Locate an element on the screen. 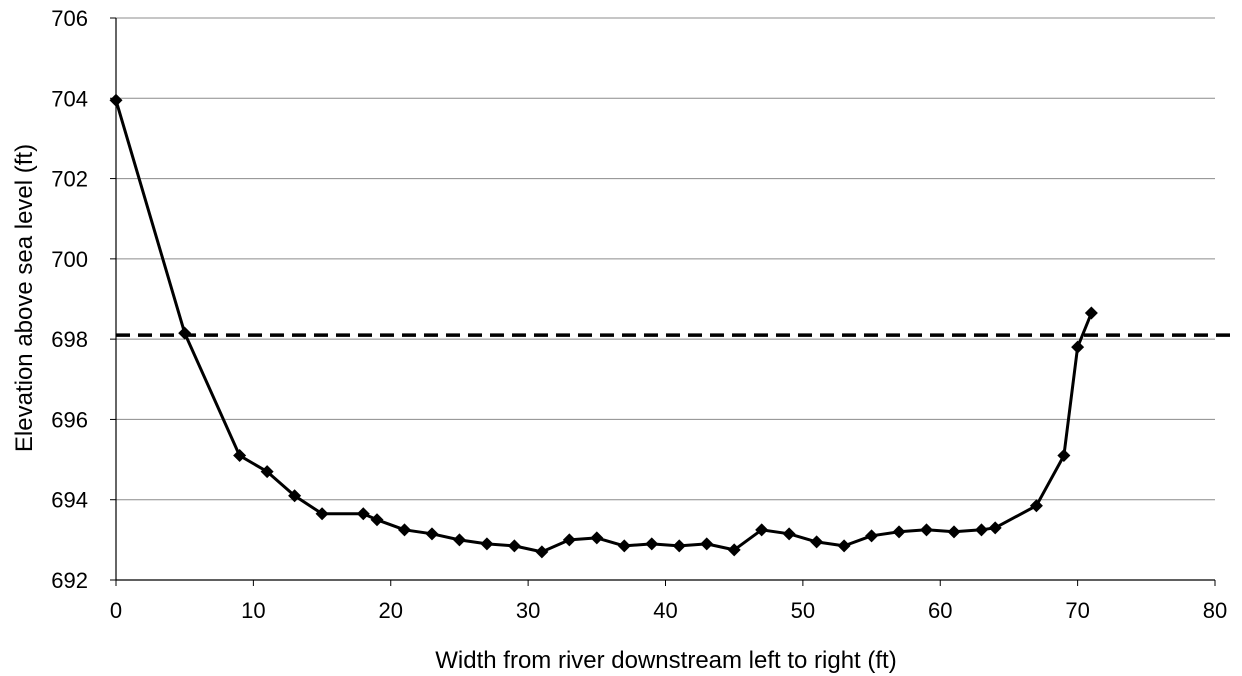 This screenshot has height=676, width=1242. y-tick-label: 698 is located at coordinates (69, 339).